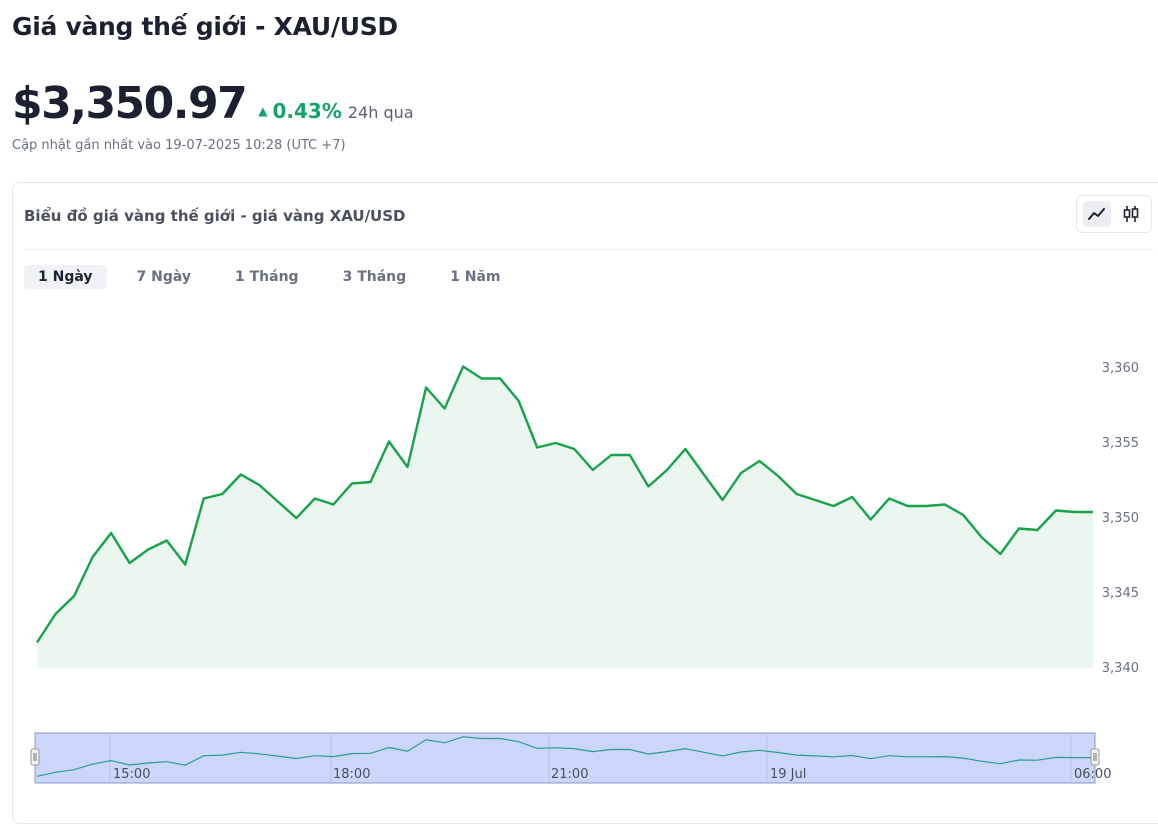 The image size is (1158, 824). Describe the element at coordinates (267, 277) in the screenshot. I see `tab-1-month: 1 Tháng` at that location.